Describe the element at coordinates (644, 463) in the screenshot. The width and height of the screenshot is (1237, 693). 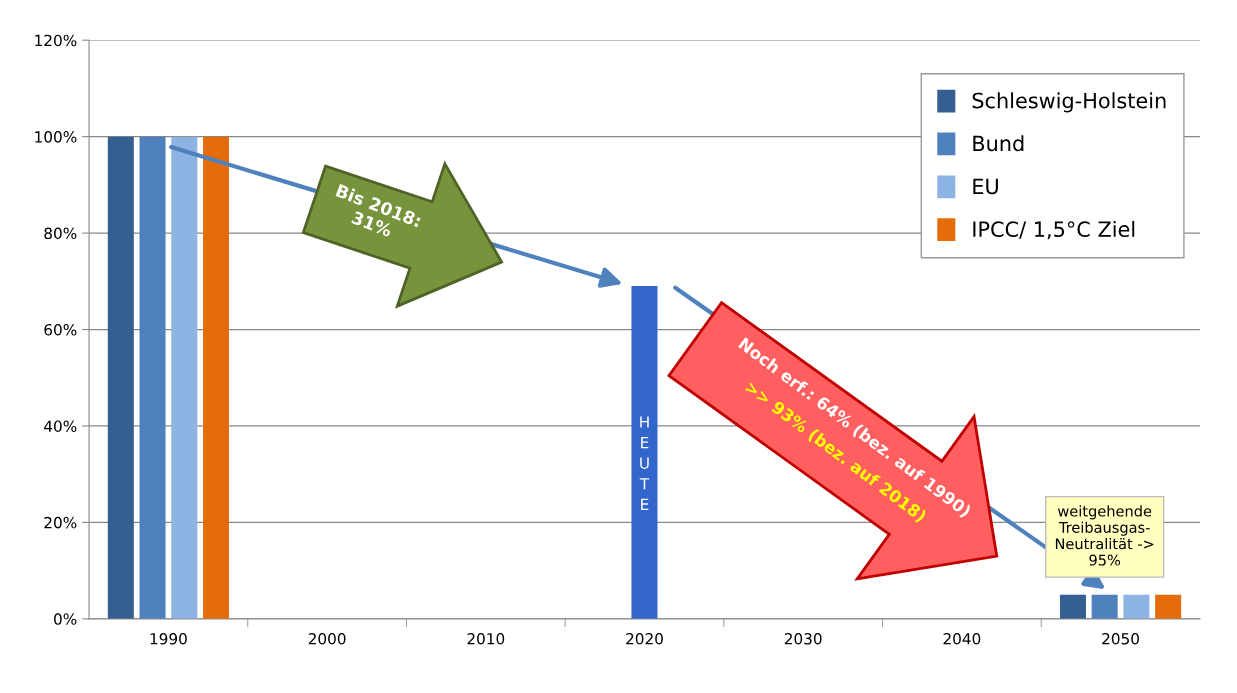
I see `annotation: HEUTE` at that location.